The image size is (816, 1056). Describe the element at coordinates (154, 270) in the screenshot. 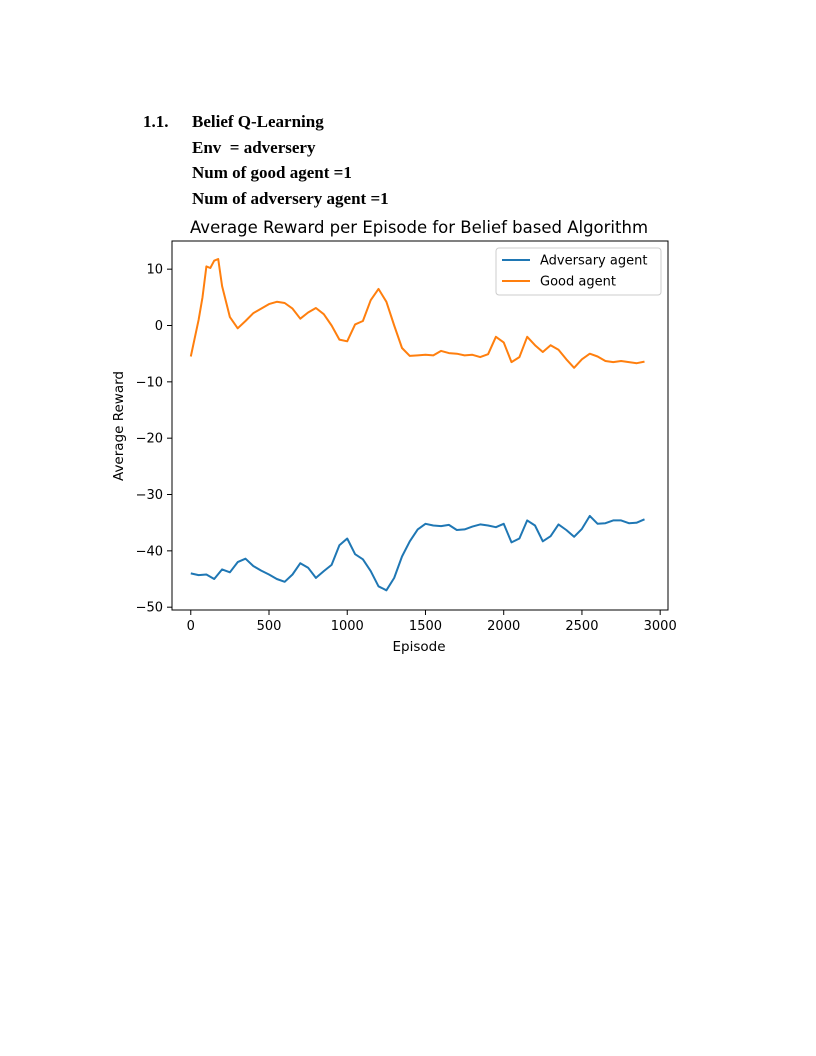

I see `y-tick-label: 10` at that location.